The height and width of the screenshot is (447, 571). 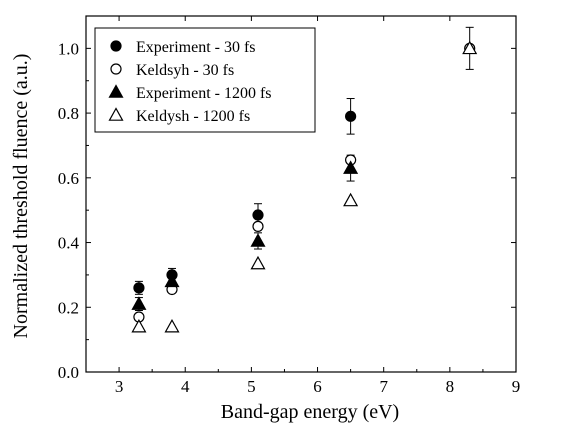 What do you see at coordinates (68, 178) in the screenshot?
I see `y-tick-label: 0.6` at bounding box center [68, 178].